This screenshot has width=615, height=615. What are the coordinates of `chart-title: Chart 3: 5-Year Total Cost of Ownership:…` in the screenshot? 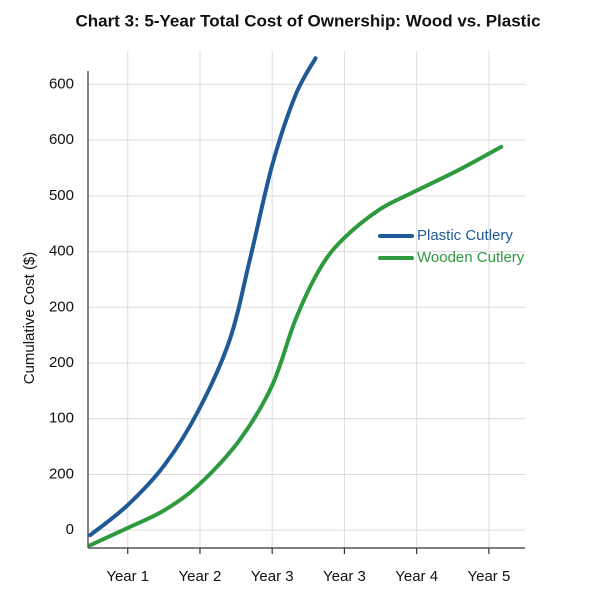 It's located at (307, 20).